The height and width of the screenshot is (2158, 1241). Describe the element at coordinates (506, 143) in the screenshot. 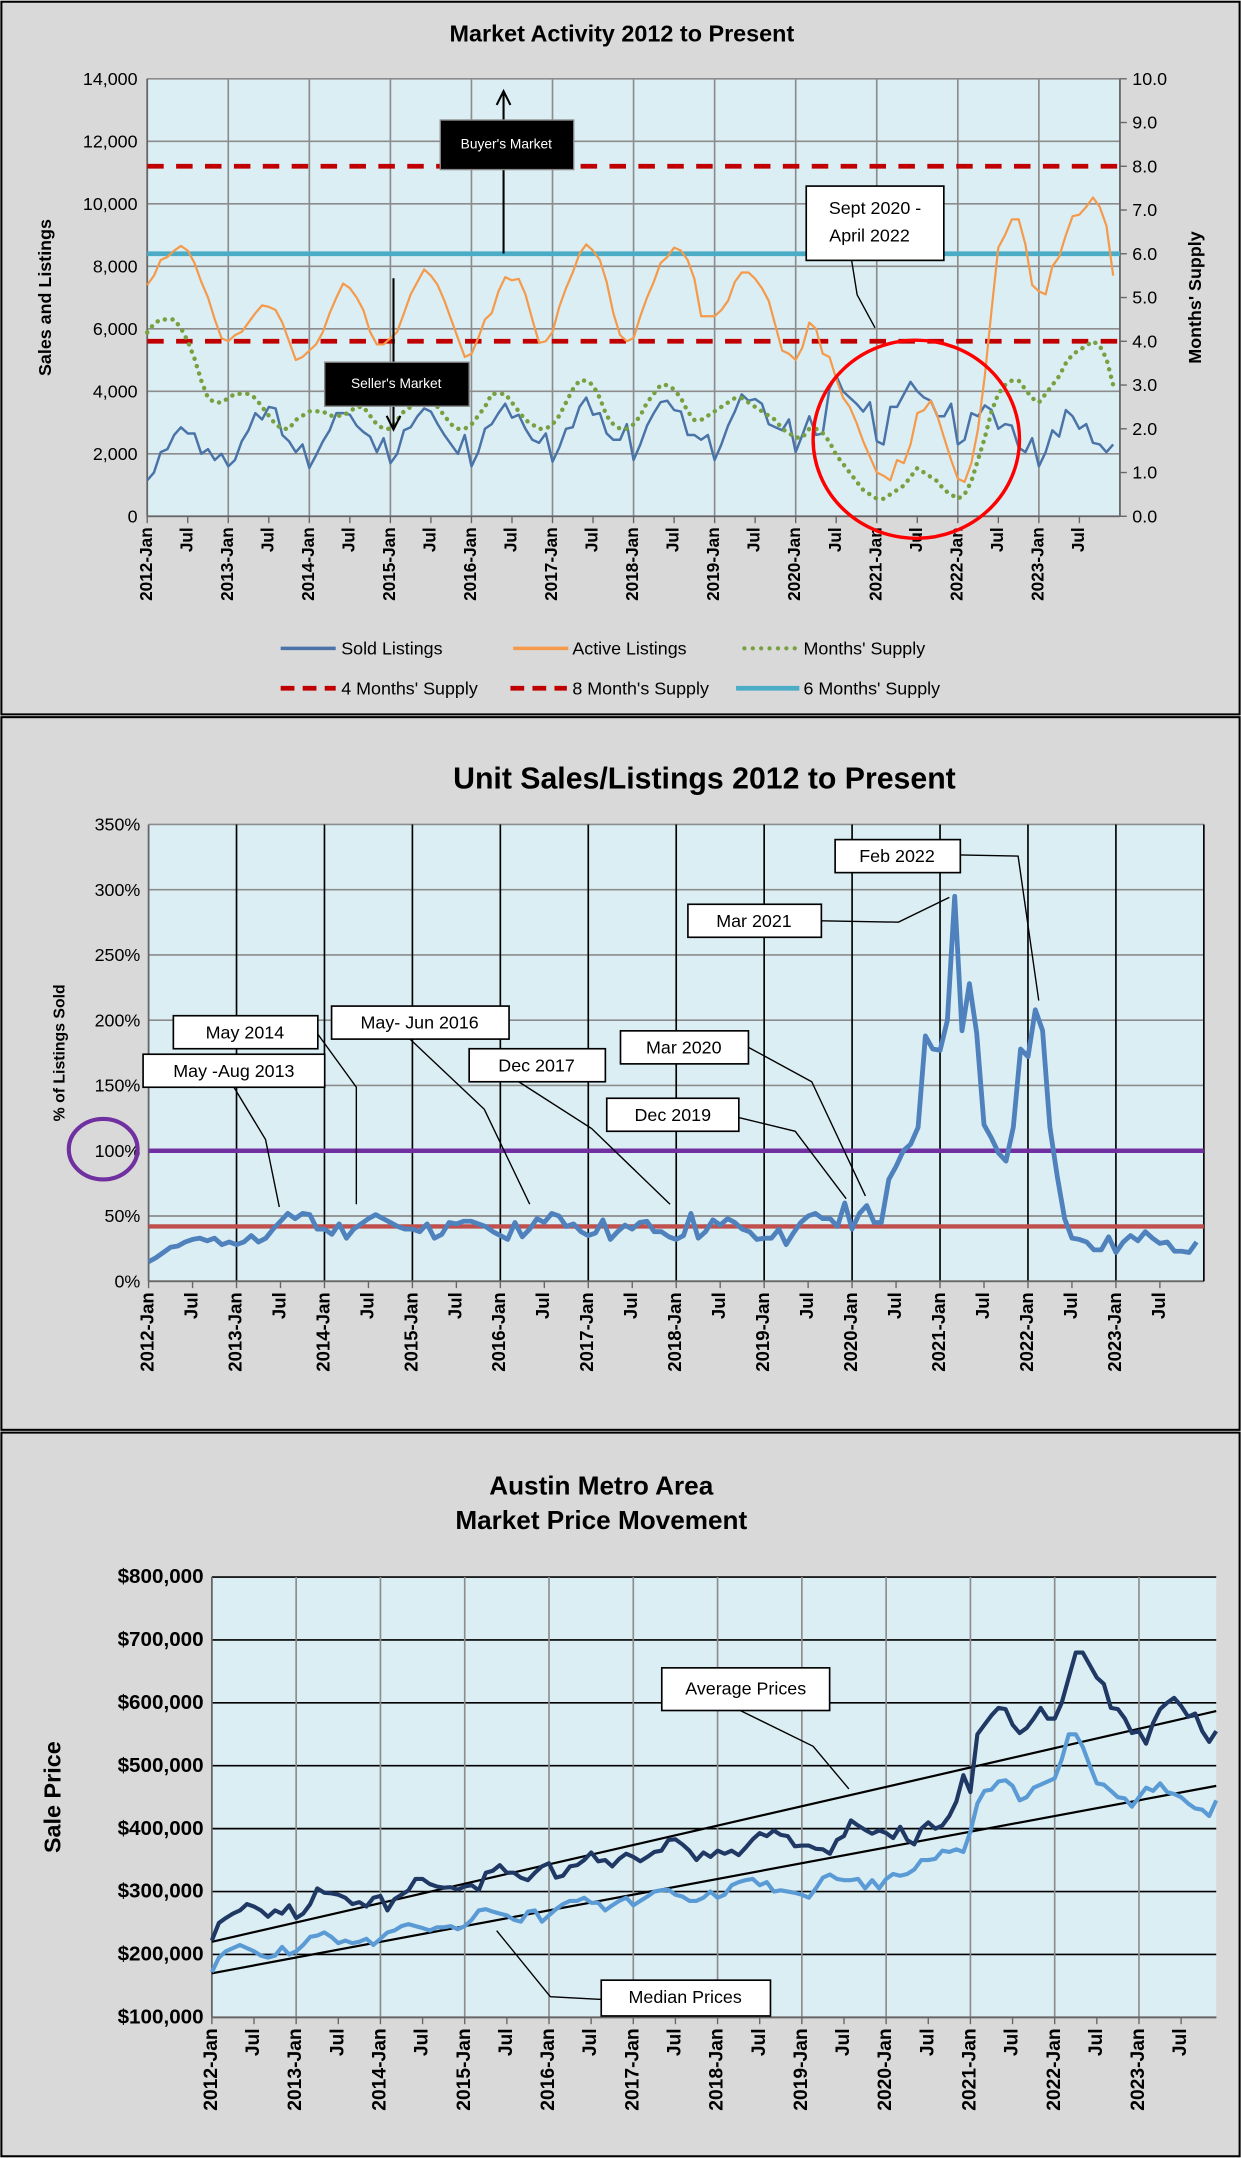

I see `annotation-text: Buyer's Market` at that location.